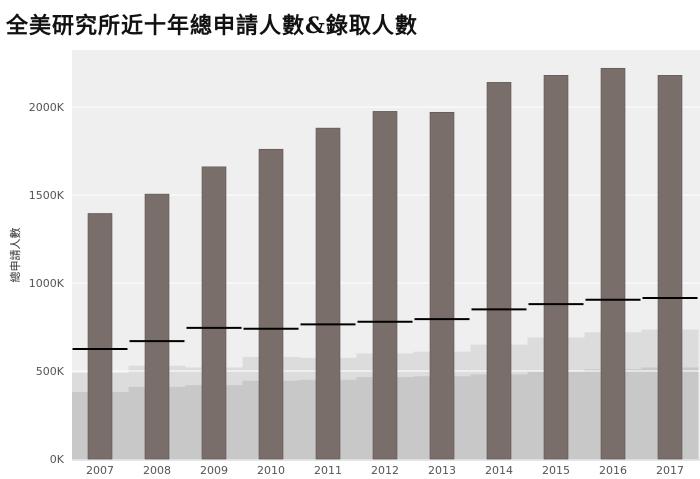  I want to click on y-tick-label: 1000K, so click(47, 283).